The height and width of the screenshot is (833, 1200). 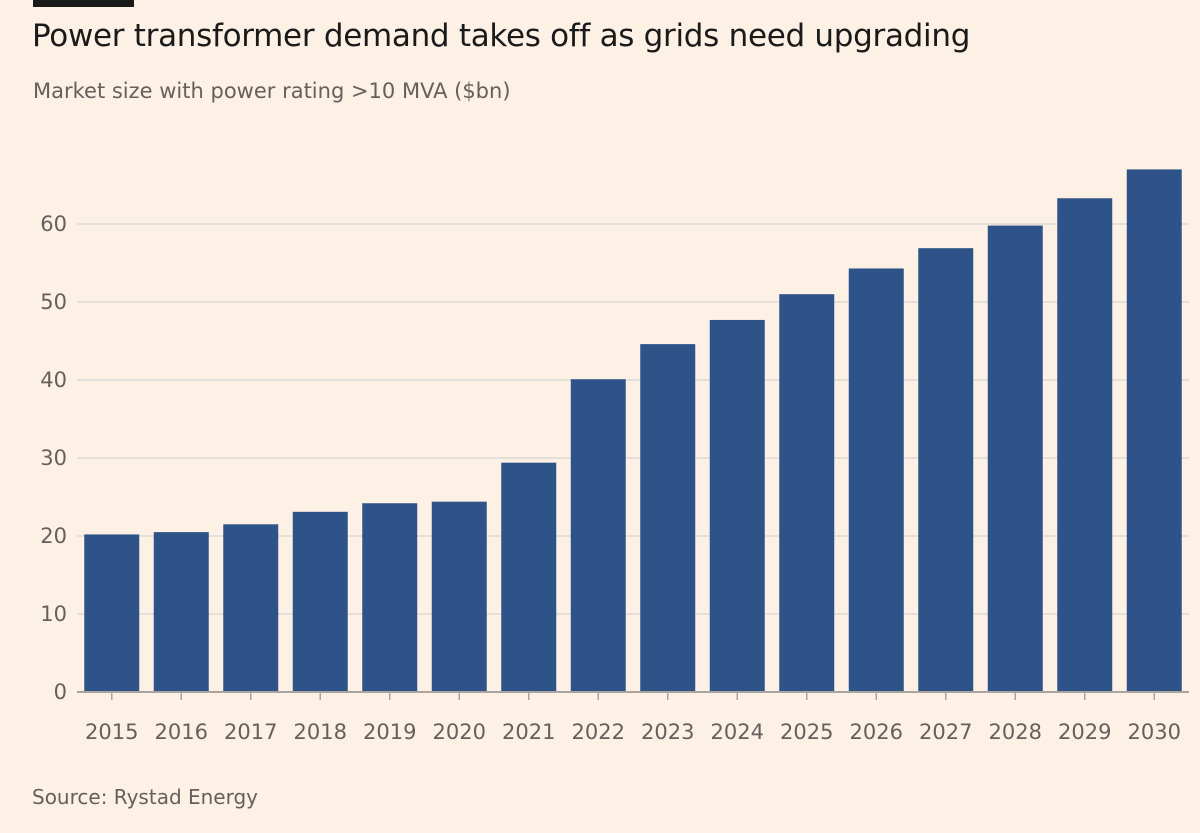 What do you see at coordinates (181, 732) in the screenshot?
I see `x-tick-label: 2016` at bounding box center [181, 732].